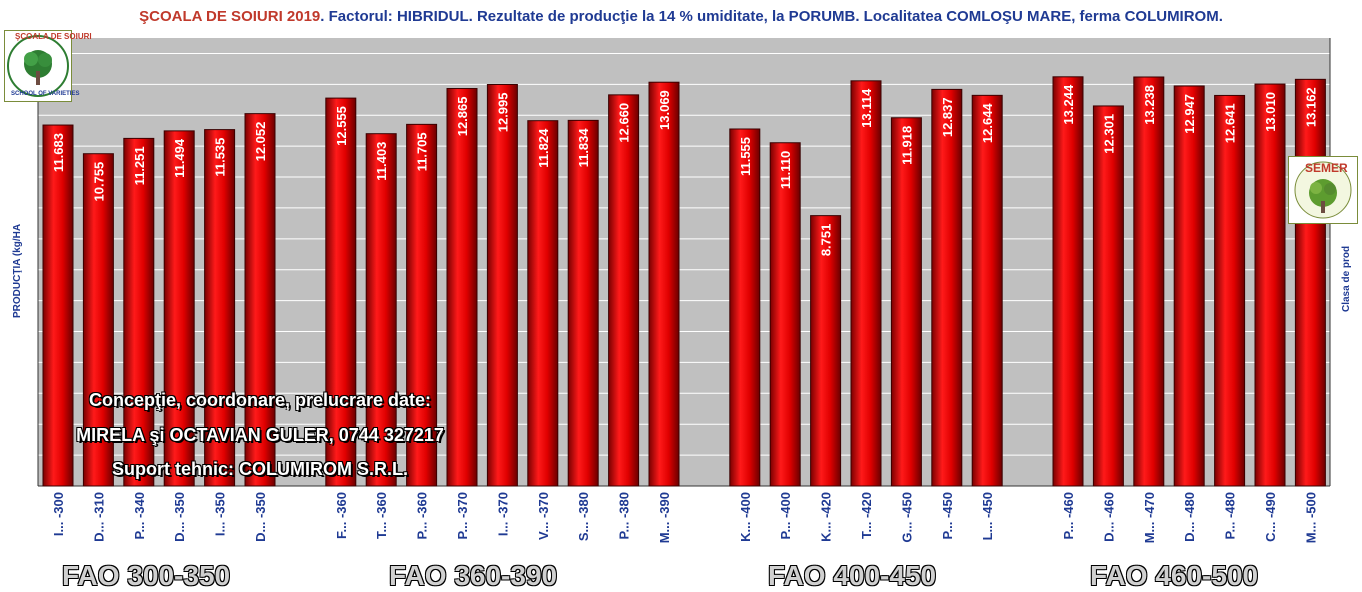 The image size is (1362, 592). Describe the element at coordinates (230, 16) in the screenshot. I see `title-school: ŞCOALA DE SOIURI 2019` at that location.